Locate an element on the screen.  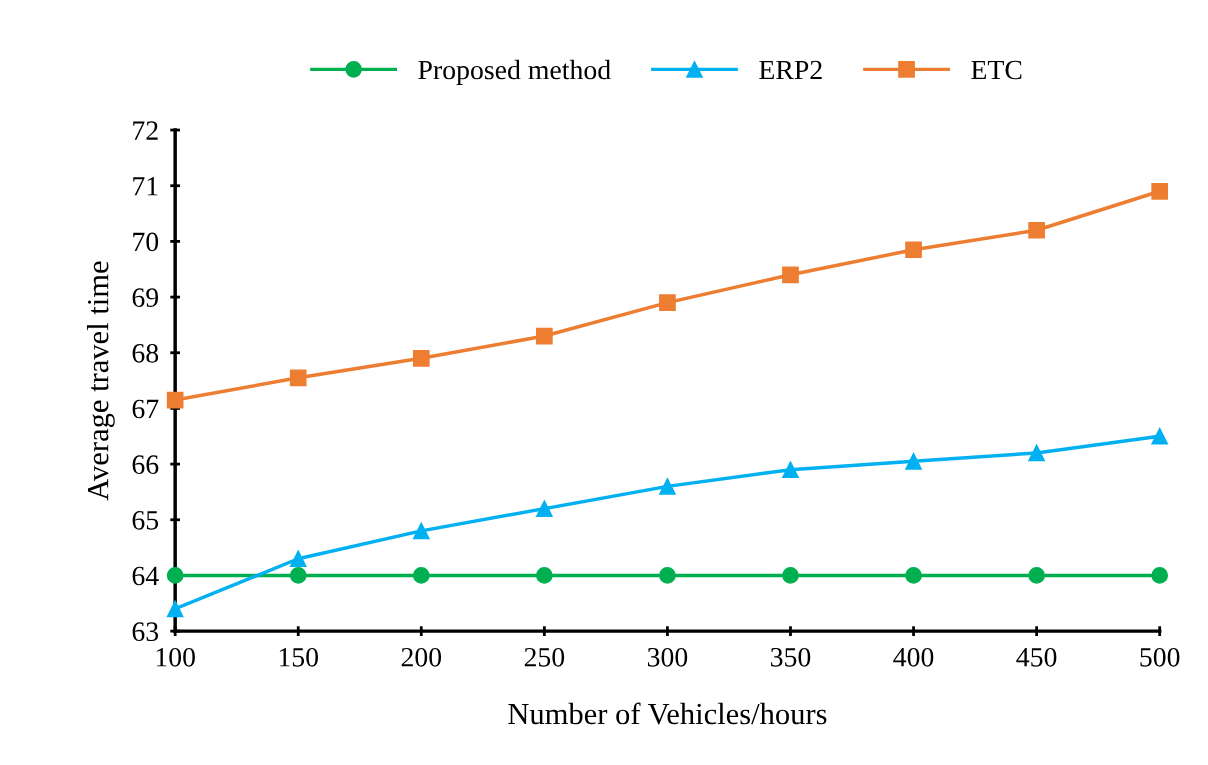
legend-label: Proposed method is located at coordinates (514, 72).